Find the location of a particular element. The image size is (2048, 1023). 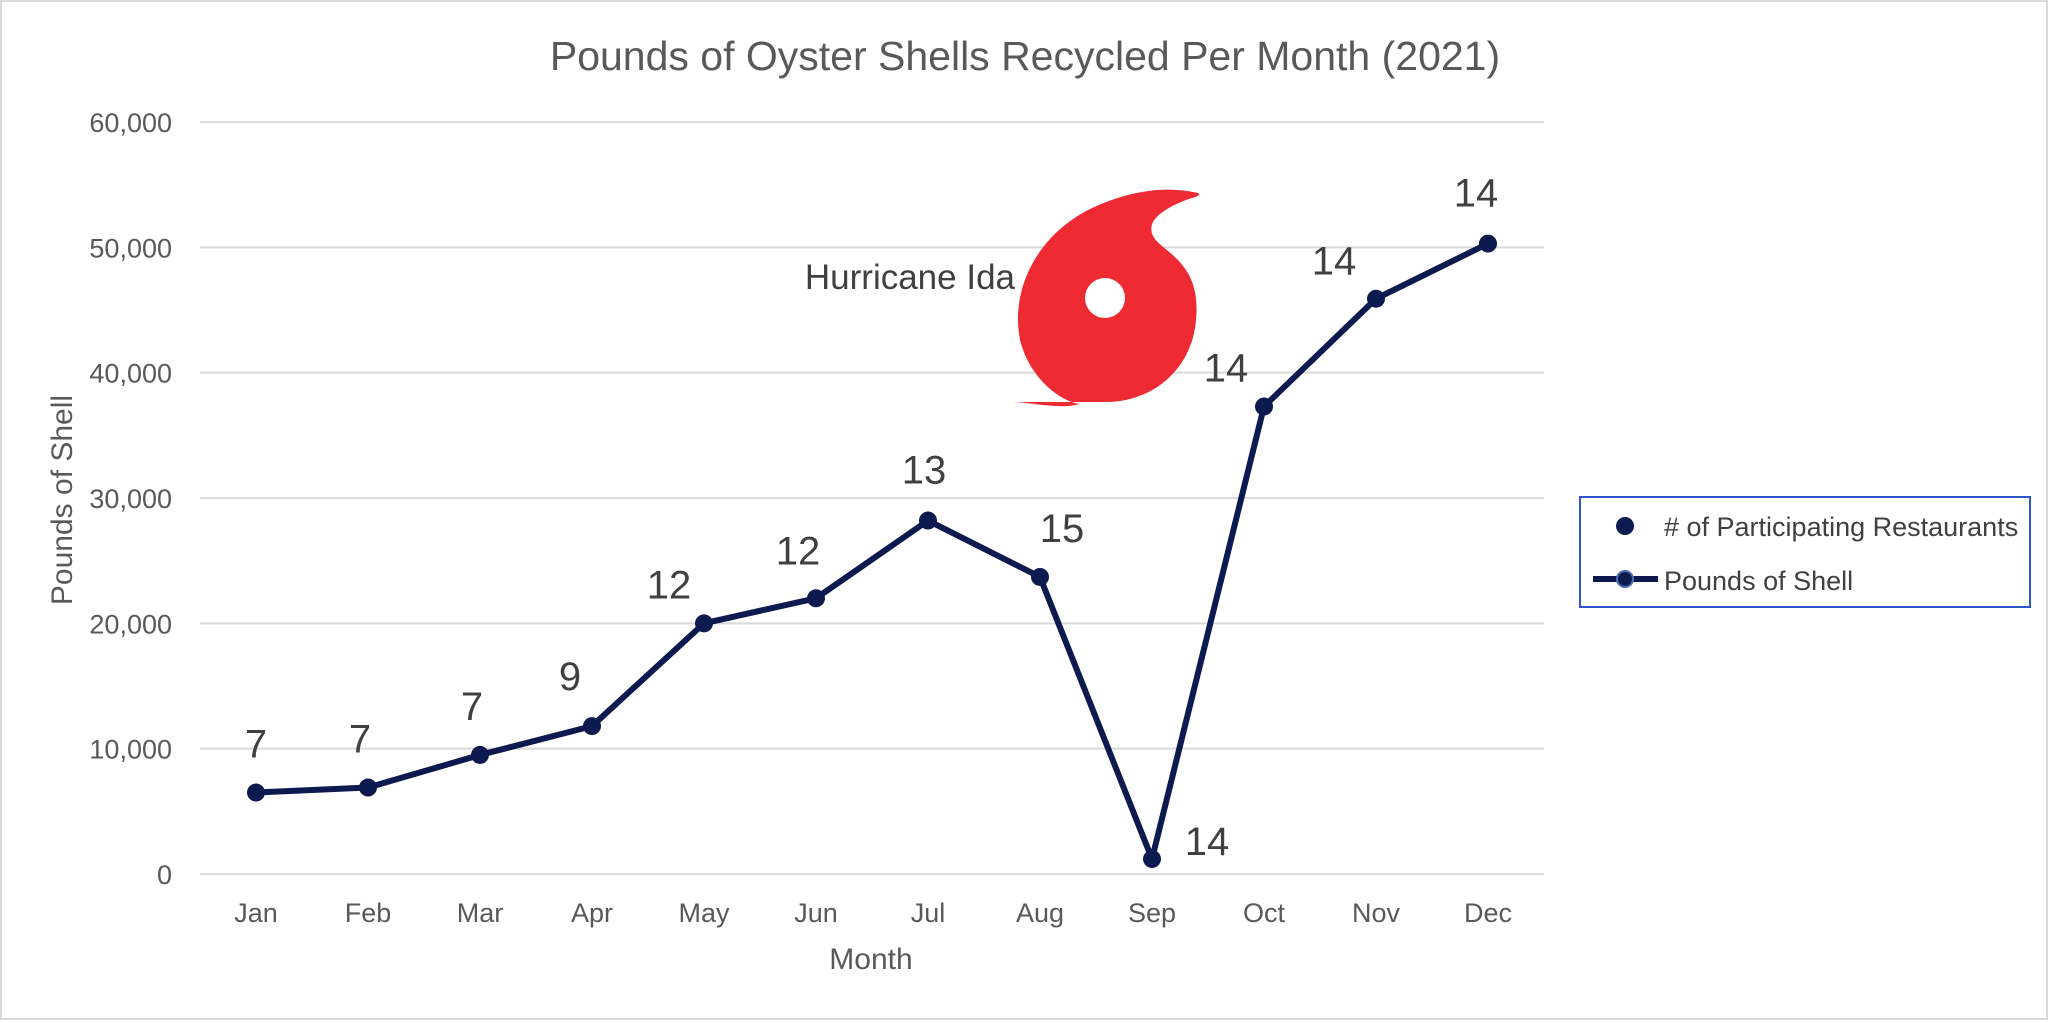

legend-box is located at coordinates (1805, 552).